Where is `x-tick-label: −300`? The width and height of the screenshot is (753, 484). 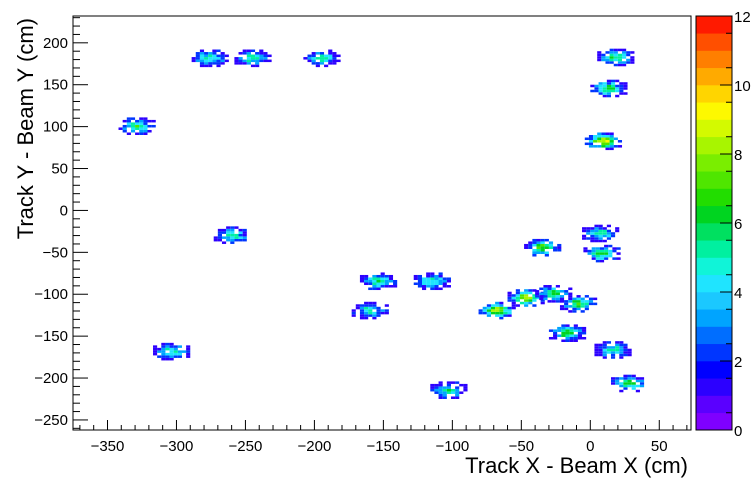
x-tick-label: −300 is located at coordinates (177, 446).